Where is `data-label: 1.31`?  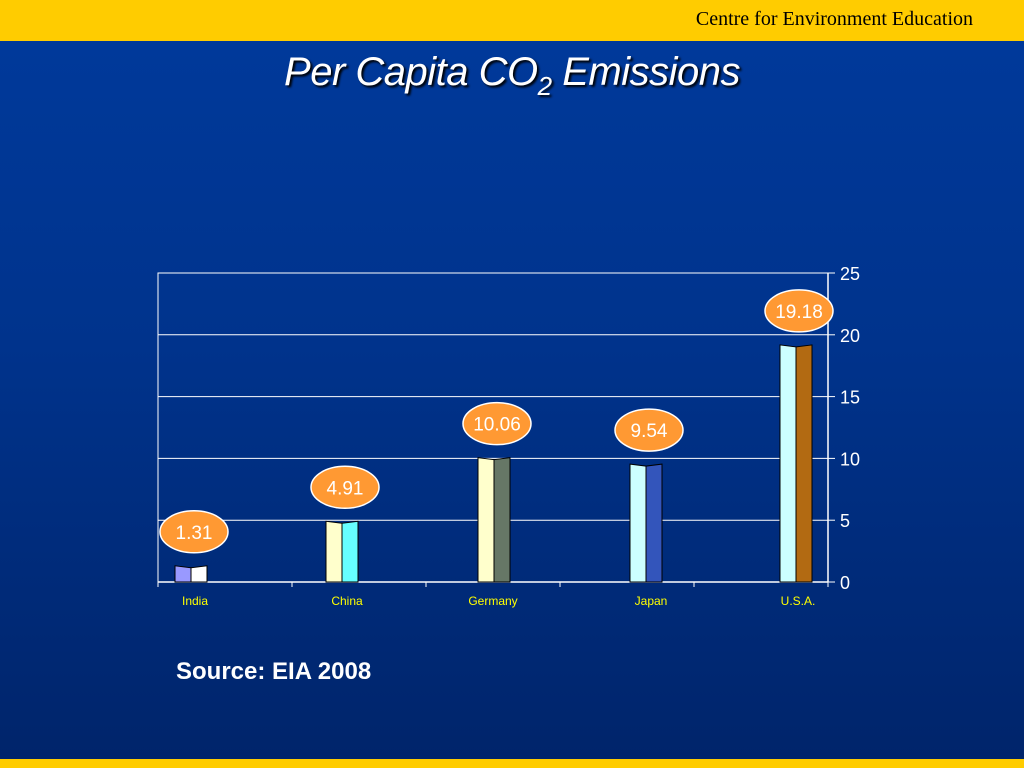 data-label: 1.31 is located at coordinates (194, 533).